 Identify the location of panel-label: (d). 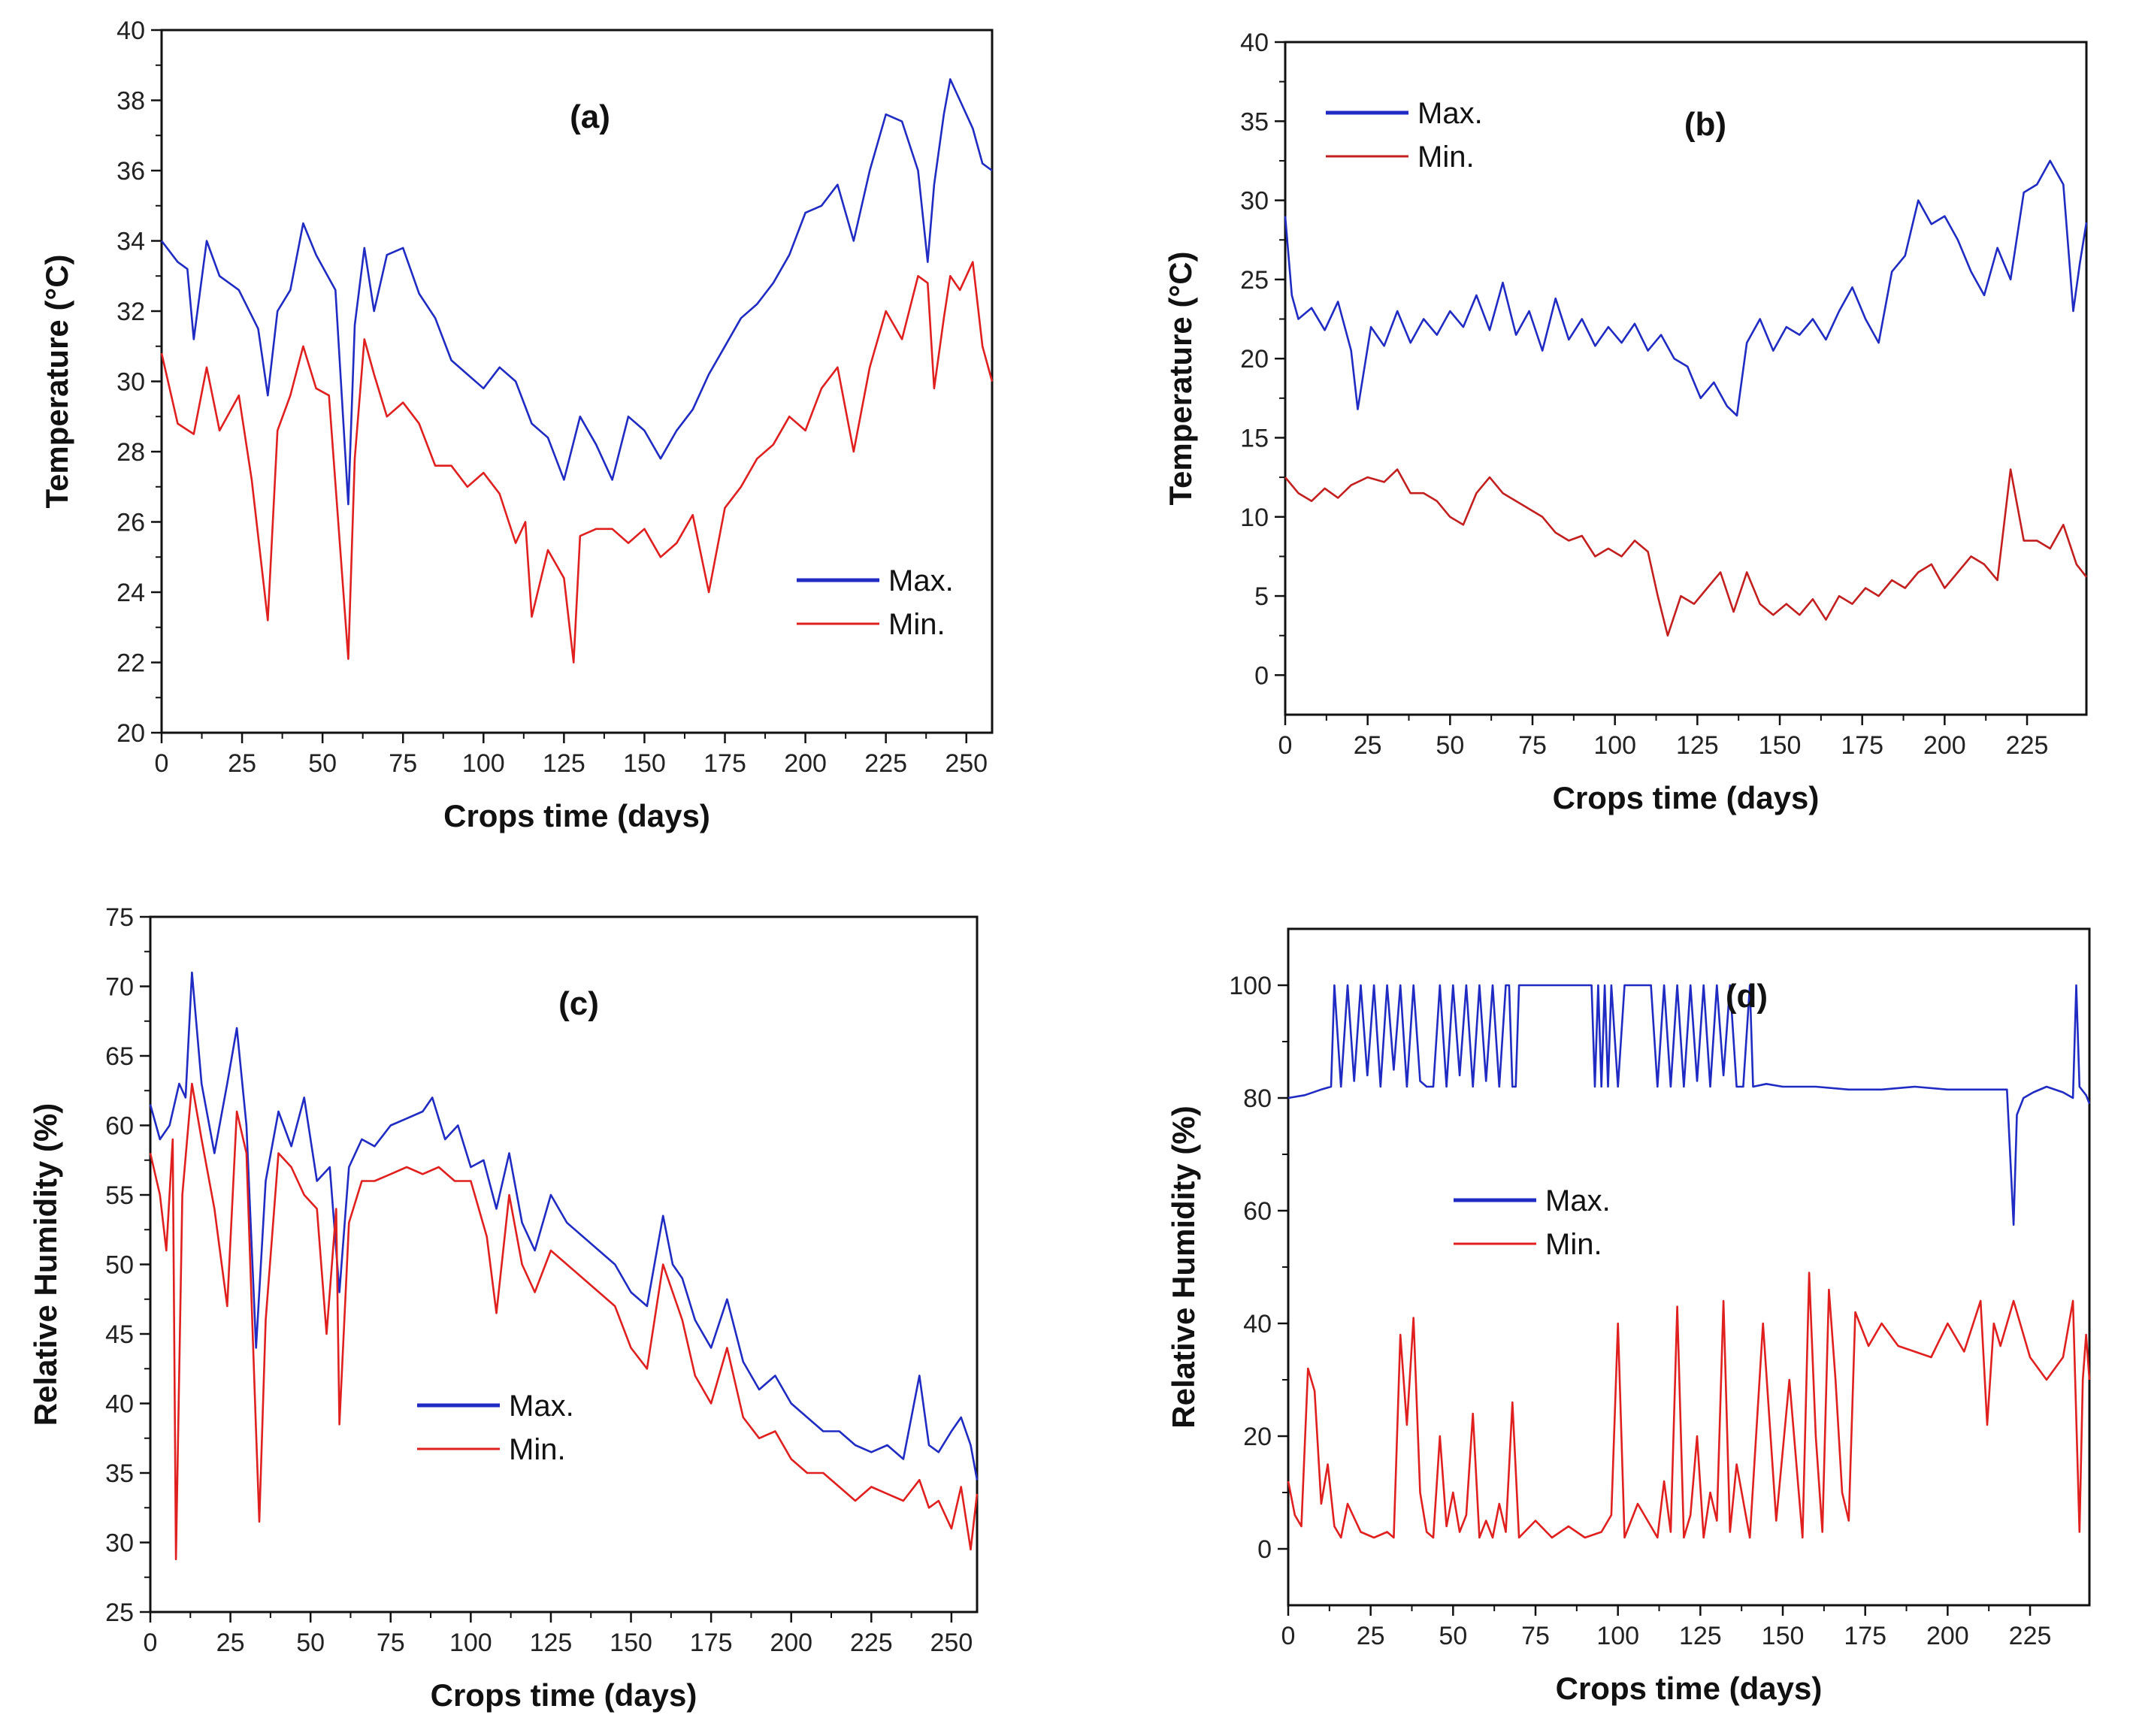
(1747, 996).